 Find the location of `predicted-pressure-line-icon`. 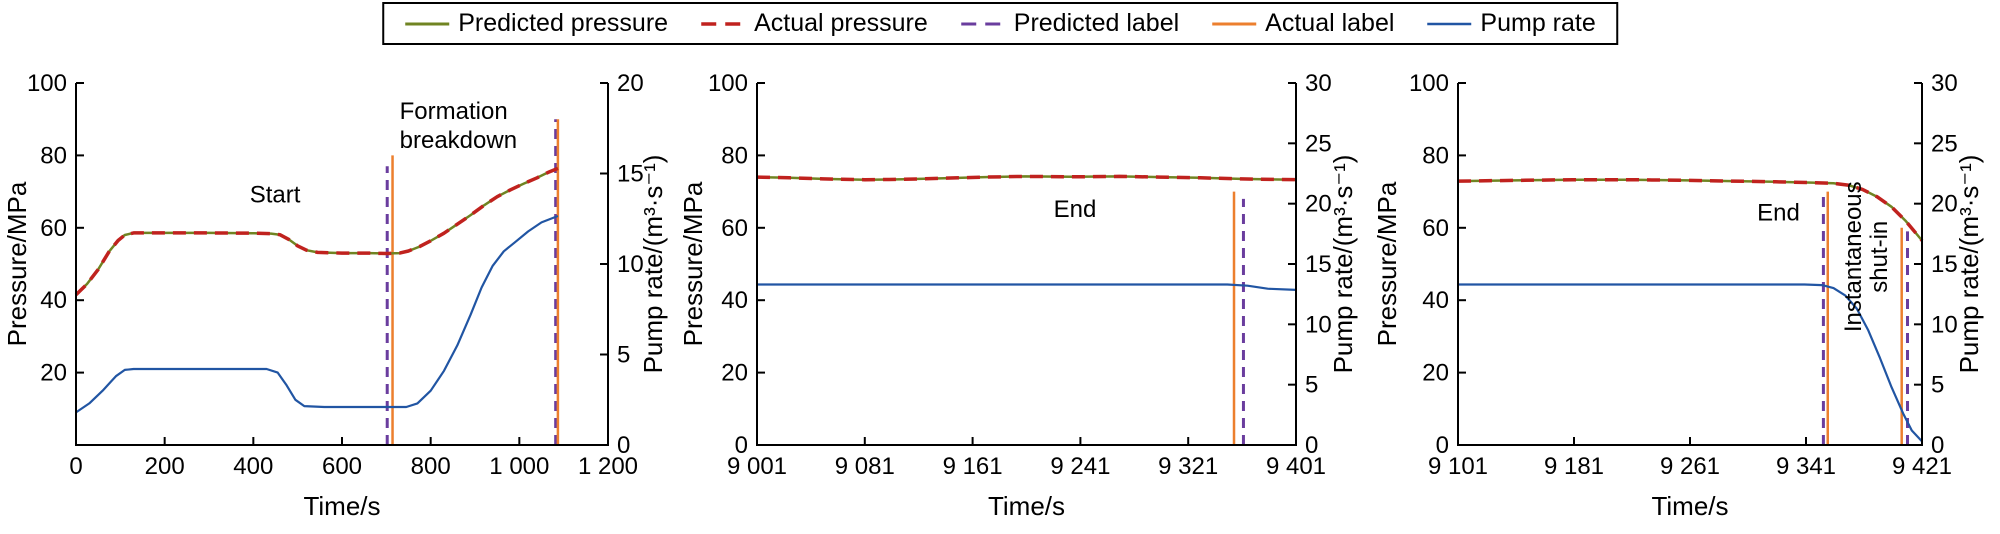

predicted-pressure-line-icon is located at coordinates (427, 23).